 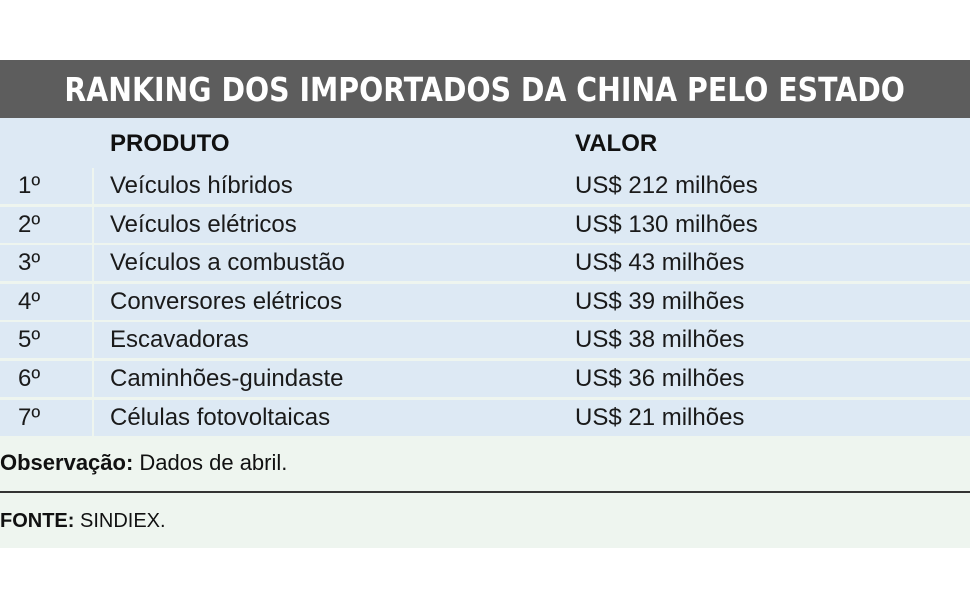 I want to click on rank-cell: 1º, so click(x=29, y=185).